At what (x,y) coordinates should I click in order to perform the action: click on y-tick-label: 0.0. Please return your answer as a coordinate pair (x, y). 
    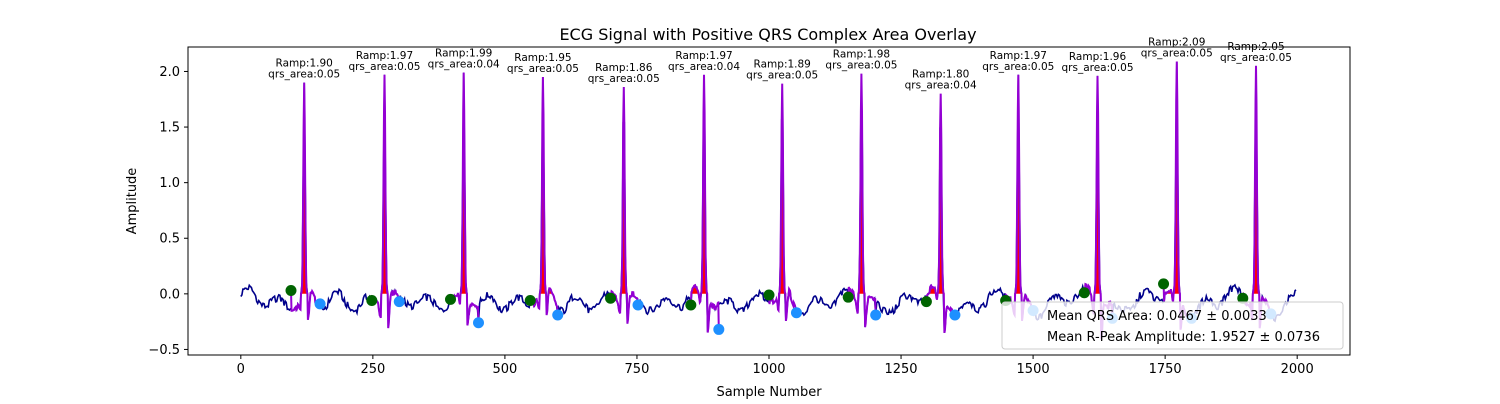
    Looking at the image, I should click on (169, 294).